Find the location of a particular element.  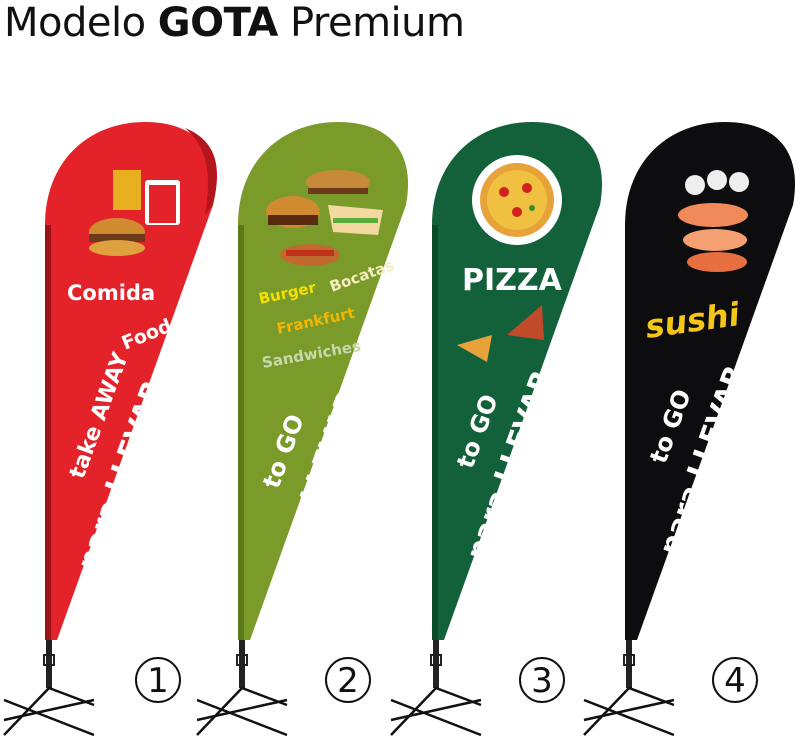

flag-number: 1 is located at coordinates (158, 681).